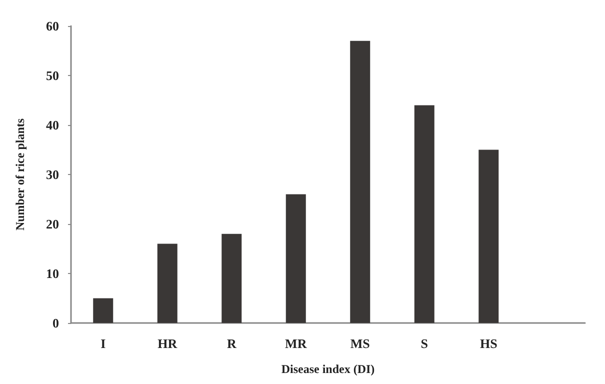 This screenshot has height=384, width=605. Describe the element at coordinates (424, 343) in the screenshot. I see `x-tick-label: S` at that location.